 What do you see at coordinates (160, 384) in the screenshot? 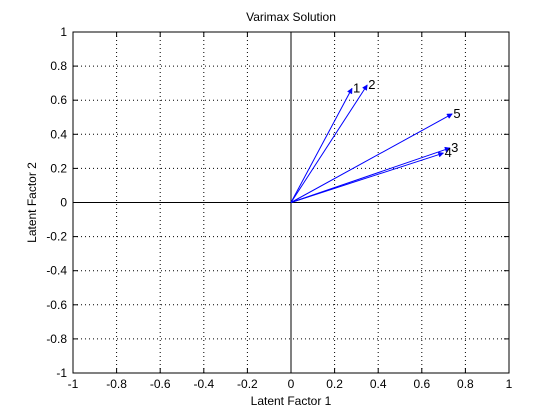
I see `x-tick-label: -0.6` at bounding box center [160, 384].